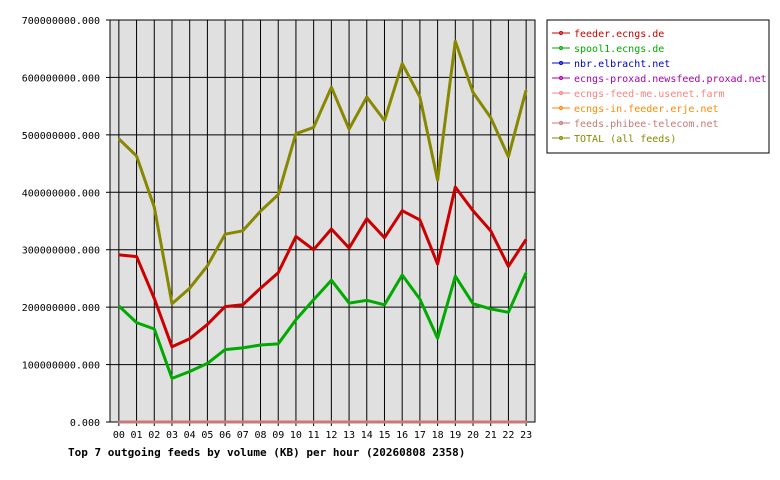 This screenshot has height=480, width=780. I want to click on x-tick-label: 03, so click(172, 435).